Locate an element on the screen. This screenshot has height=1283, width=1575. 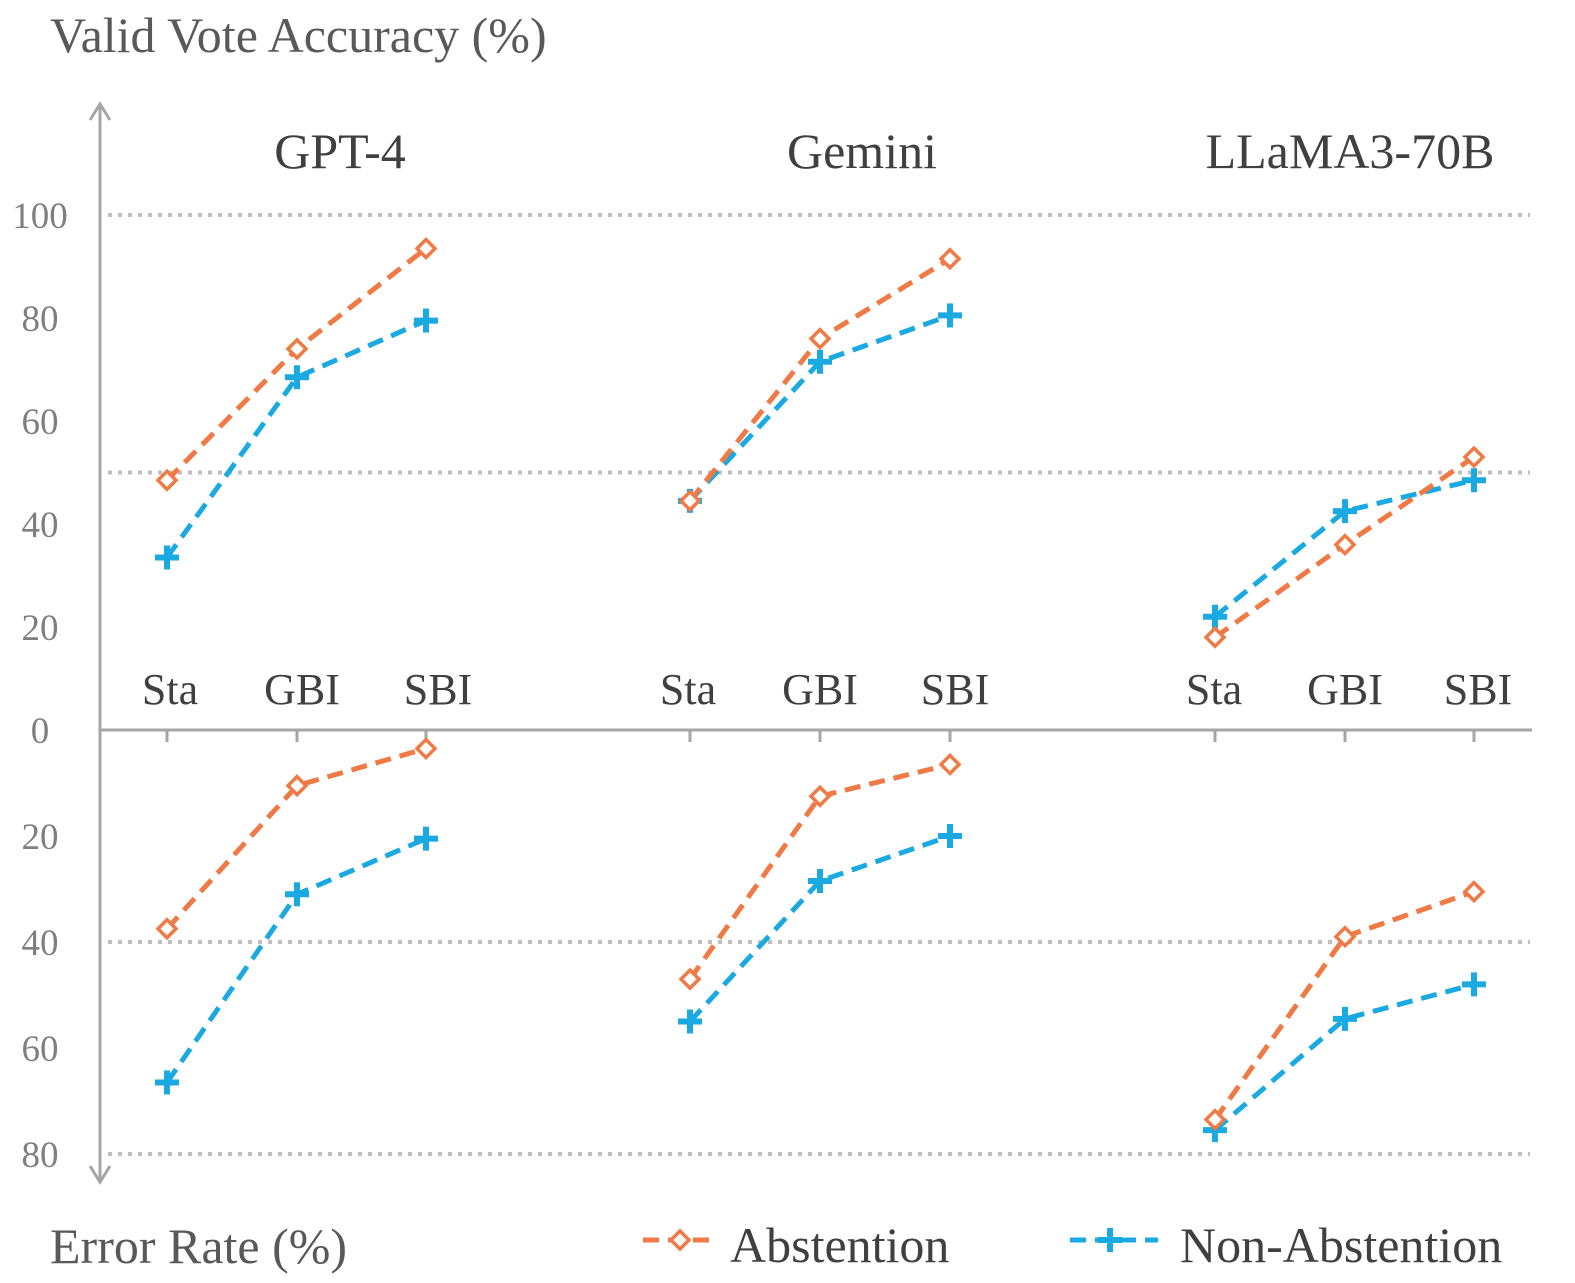
y-tick-label-top: 60 is located at coordinates (40, 422).